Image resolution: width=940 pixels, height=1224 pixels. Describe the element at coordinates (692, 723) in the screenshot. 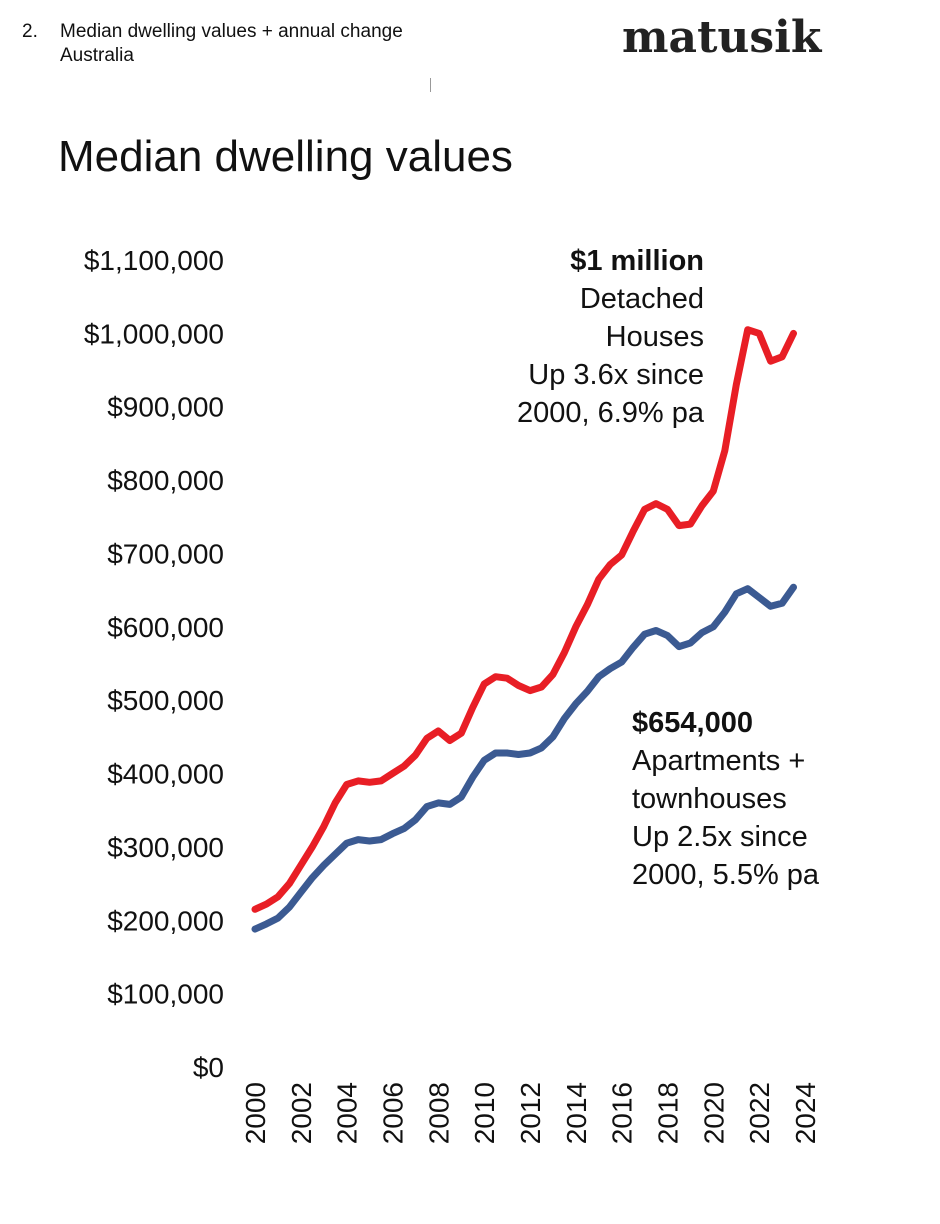

I see `apartments-annotation-lead: $654,000` at that location.